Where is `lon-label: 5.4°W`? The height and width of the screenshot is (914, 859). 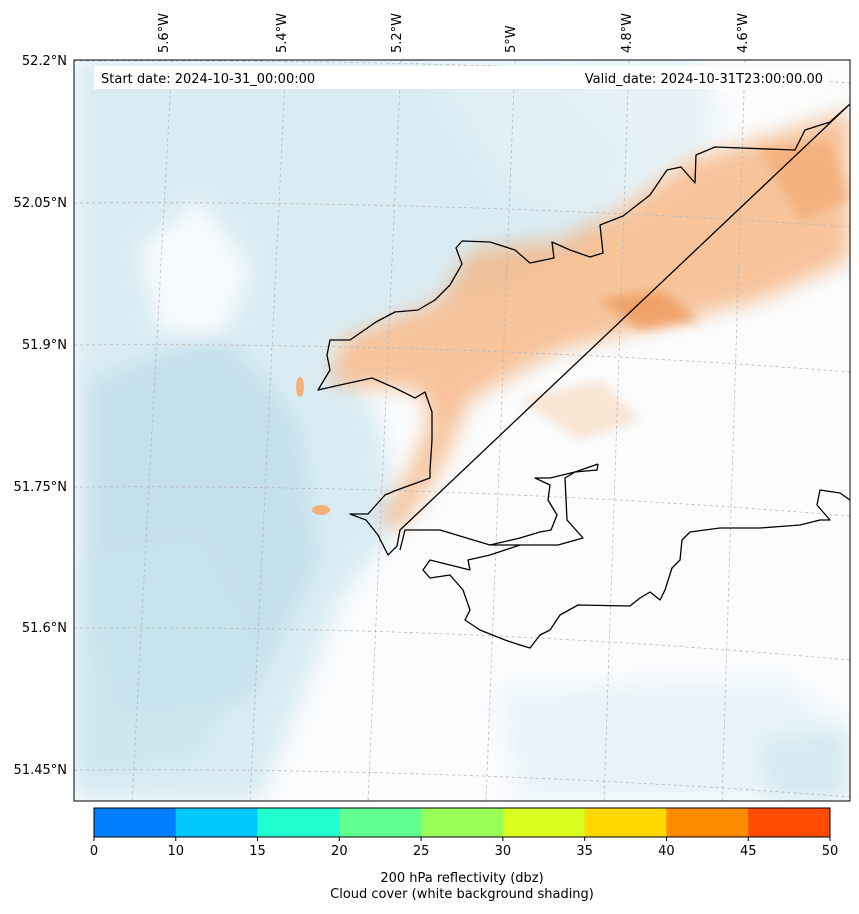
lon-label: 5.4°W is located at coordinates (282, 33).